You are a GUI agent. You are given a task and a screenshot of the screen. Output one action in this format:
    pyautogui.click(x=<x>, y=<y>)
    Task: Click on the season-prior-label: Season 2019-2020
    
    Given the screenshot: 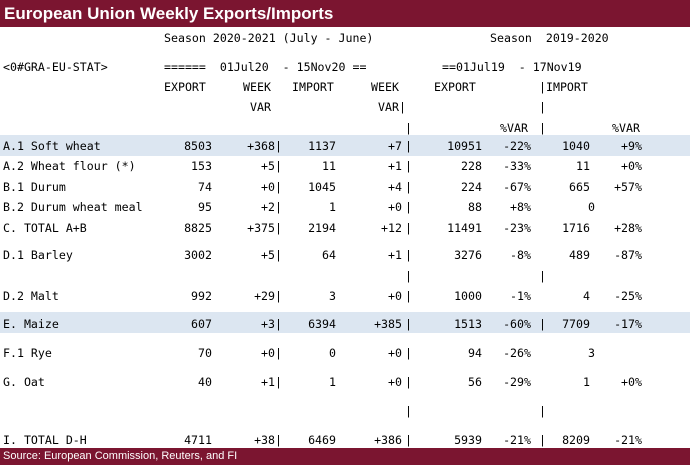 What is the action you would take?
    pyautogui.click(x=549, y=38)
    